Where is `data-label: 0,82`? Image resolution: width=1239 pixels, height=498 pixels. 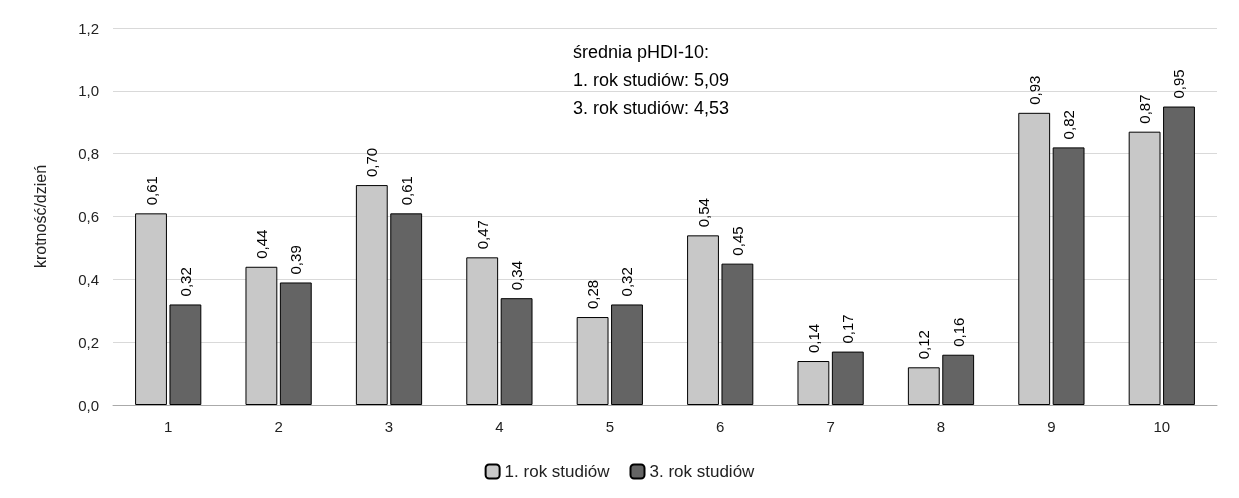 data-label: 0,82 is located at coordinates (1069, 125).